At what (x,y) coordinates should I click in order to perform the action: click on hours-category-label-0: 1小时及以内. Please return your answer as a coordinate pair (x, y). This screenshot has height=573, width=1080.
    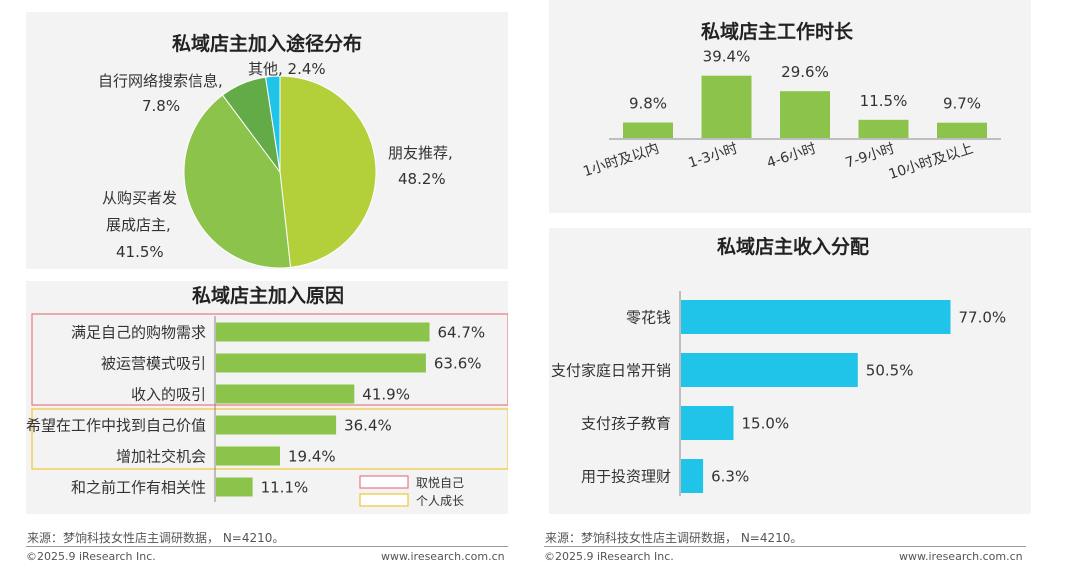
    Looking at the image, I should click on (621, 161).